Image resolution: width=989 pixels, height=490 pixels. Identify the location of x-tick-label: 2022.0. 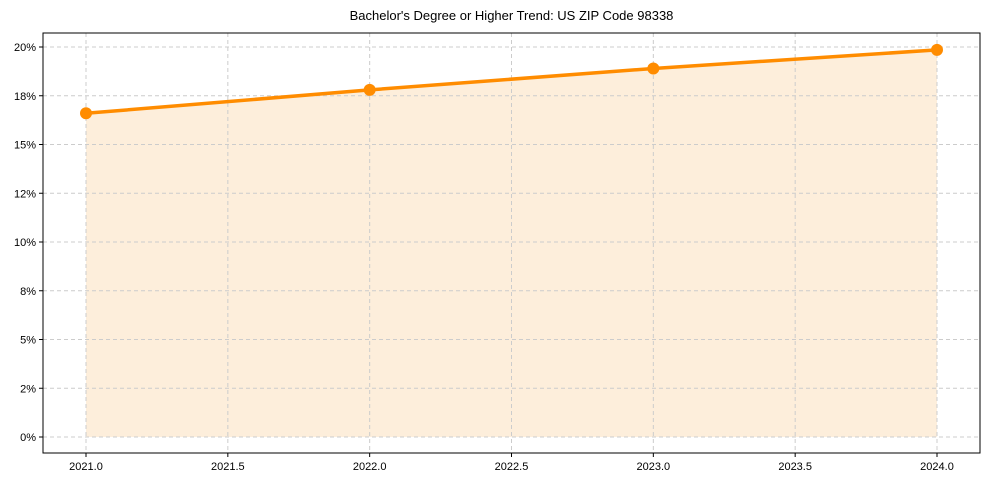
(370, 467).